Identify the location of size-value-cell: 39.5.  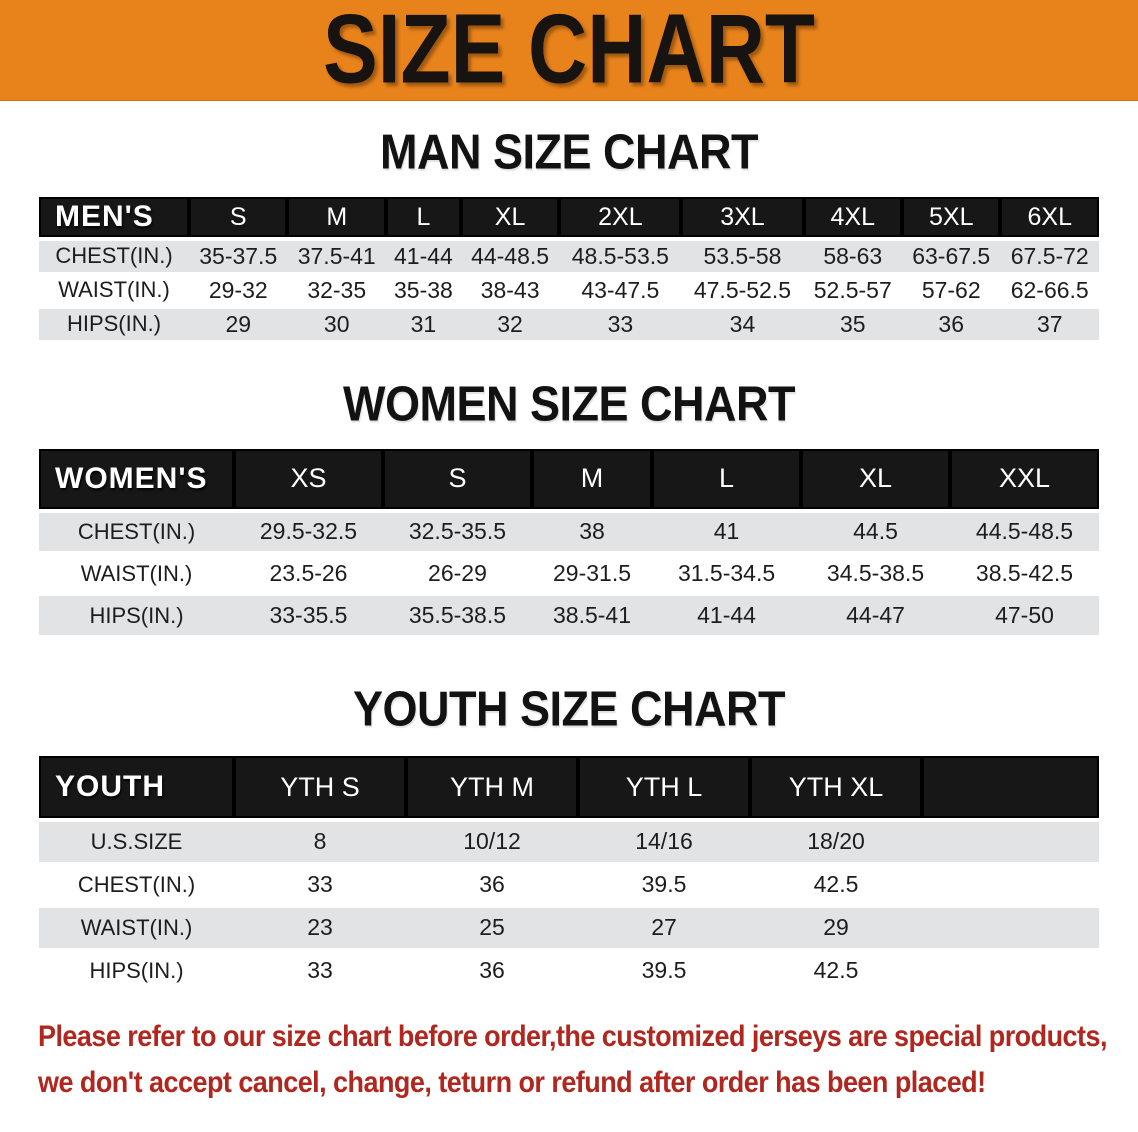
(664, 885).